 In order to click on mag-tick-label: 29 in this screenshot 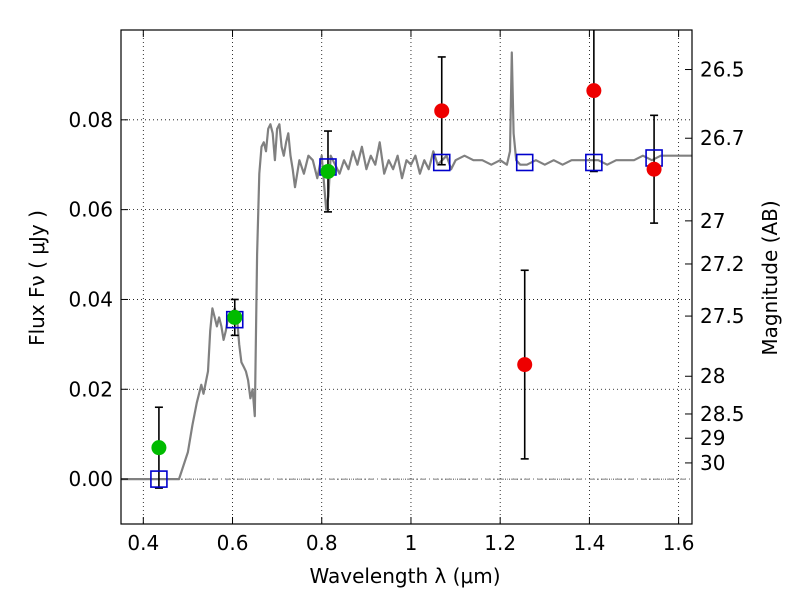, I will do `click(712, 438)`.